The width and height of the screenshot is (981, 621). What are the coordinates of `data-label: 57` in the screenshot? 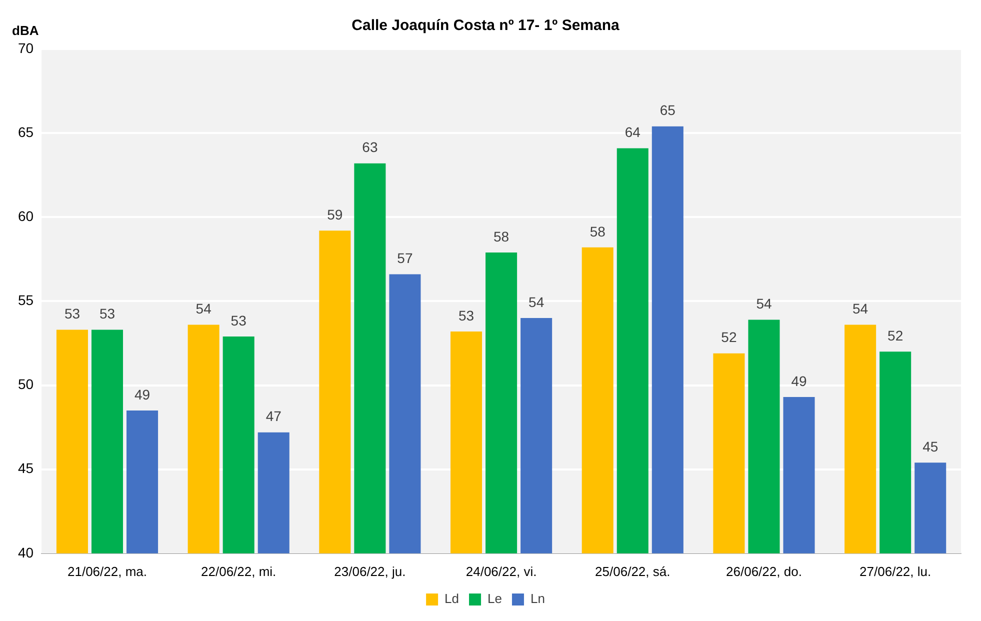 It's located at (405, 258).